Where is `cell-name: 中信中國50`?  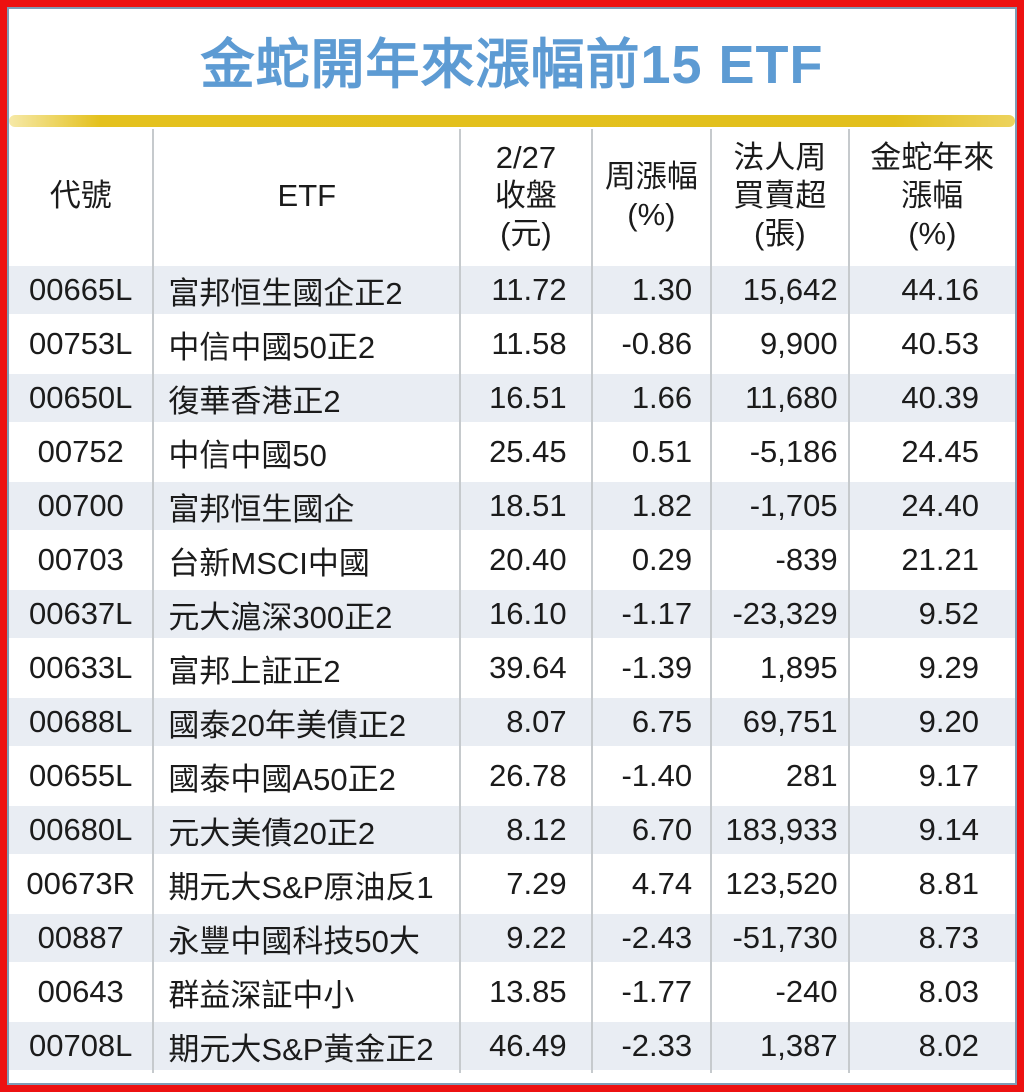 cell-name: 中信中國50 is located at coordinates (308, 452).